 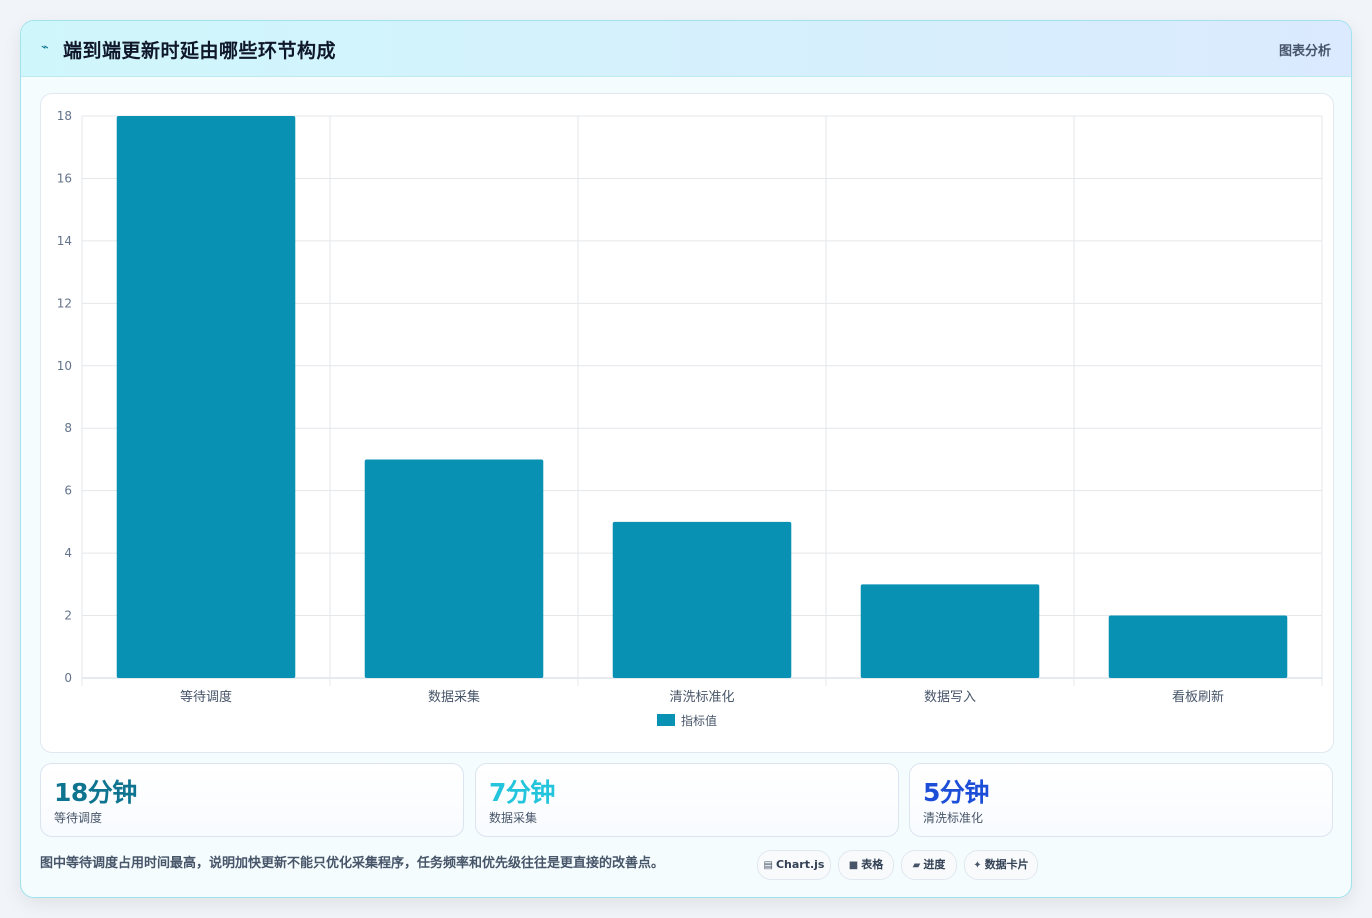 I want to click on pill-progress: ▰ 进度, so click(x=929, y=865).